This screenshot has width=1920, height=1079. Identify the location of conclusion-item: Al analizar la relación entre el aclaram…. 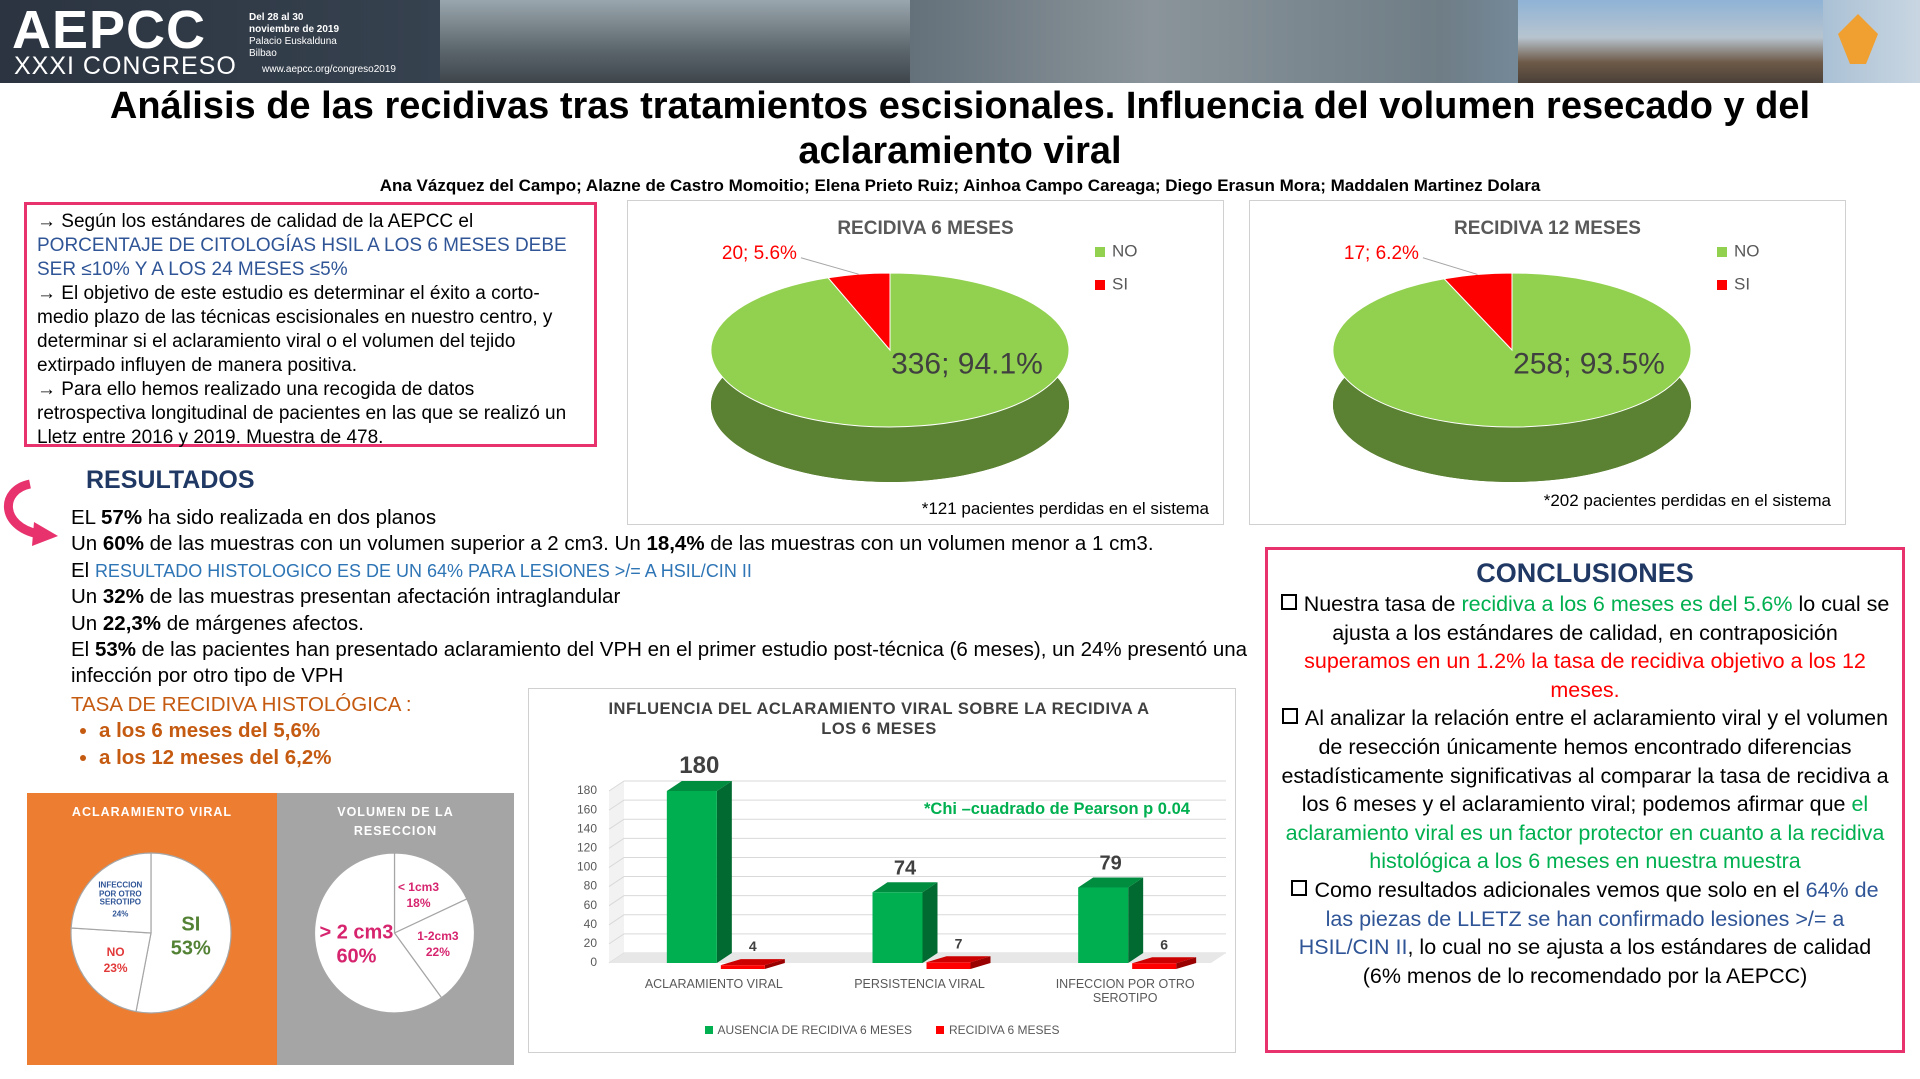
(1585, 790).